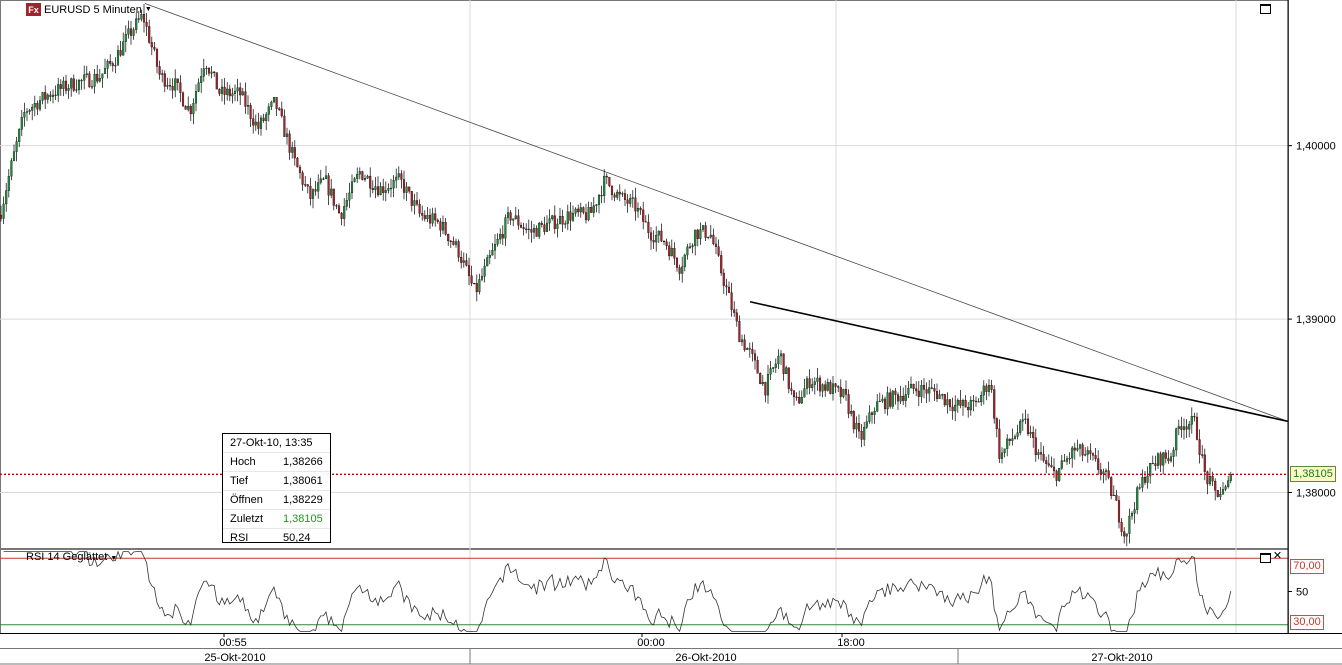 Image resolution: width=1342 pixels, height=665 pixels. I want to click on data-window-row: Zuletzt 1,38105, so click(276, 518).